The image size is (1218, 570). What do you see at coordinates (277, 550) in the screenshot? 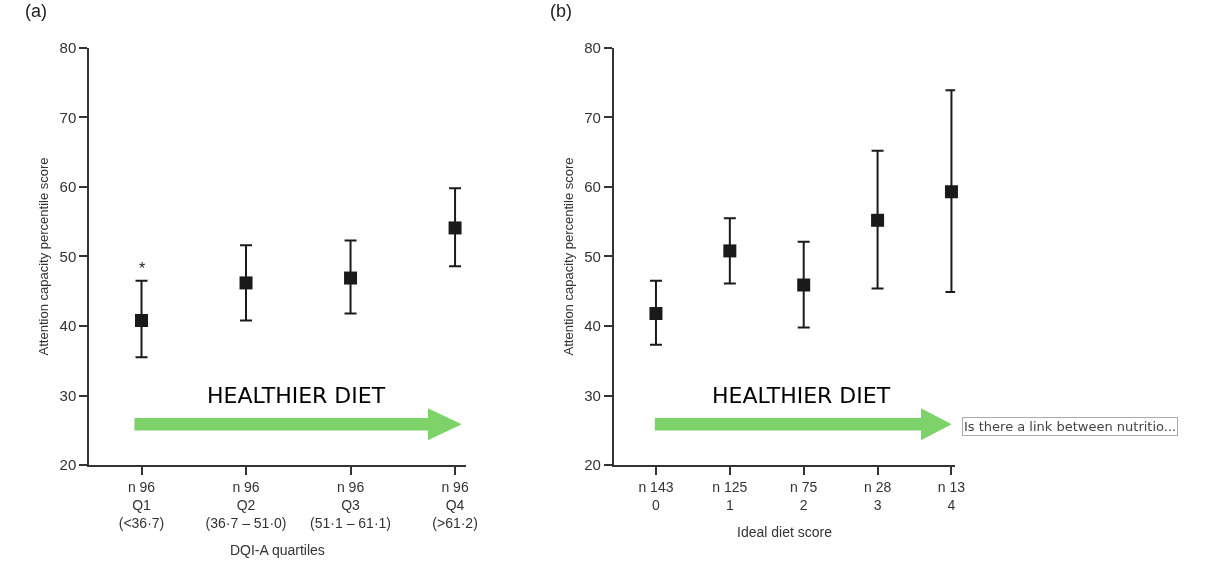
I see `x-axis-title: DQI-A quartiles` at bounding box center [277, 550].